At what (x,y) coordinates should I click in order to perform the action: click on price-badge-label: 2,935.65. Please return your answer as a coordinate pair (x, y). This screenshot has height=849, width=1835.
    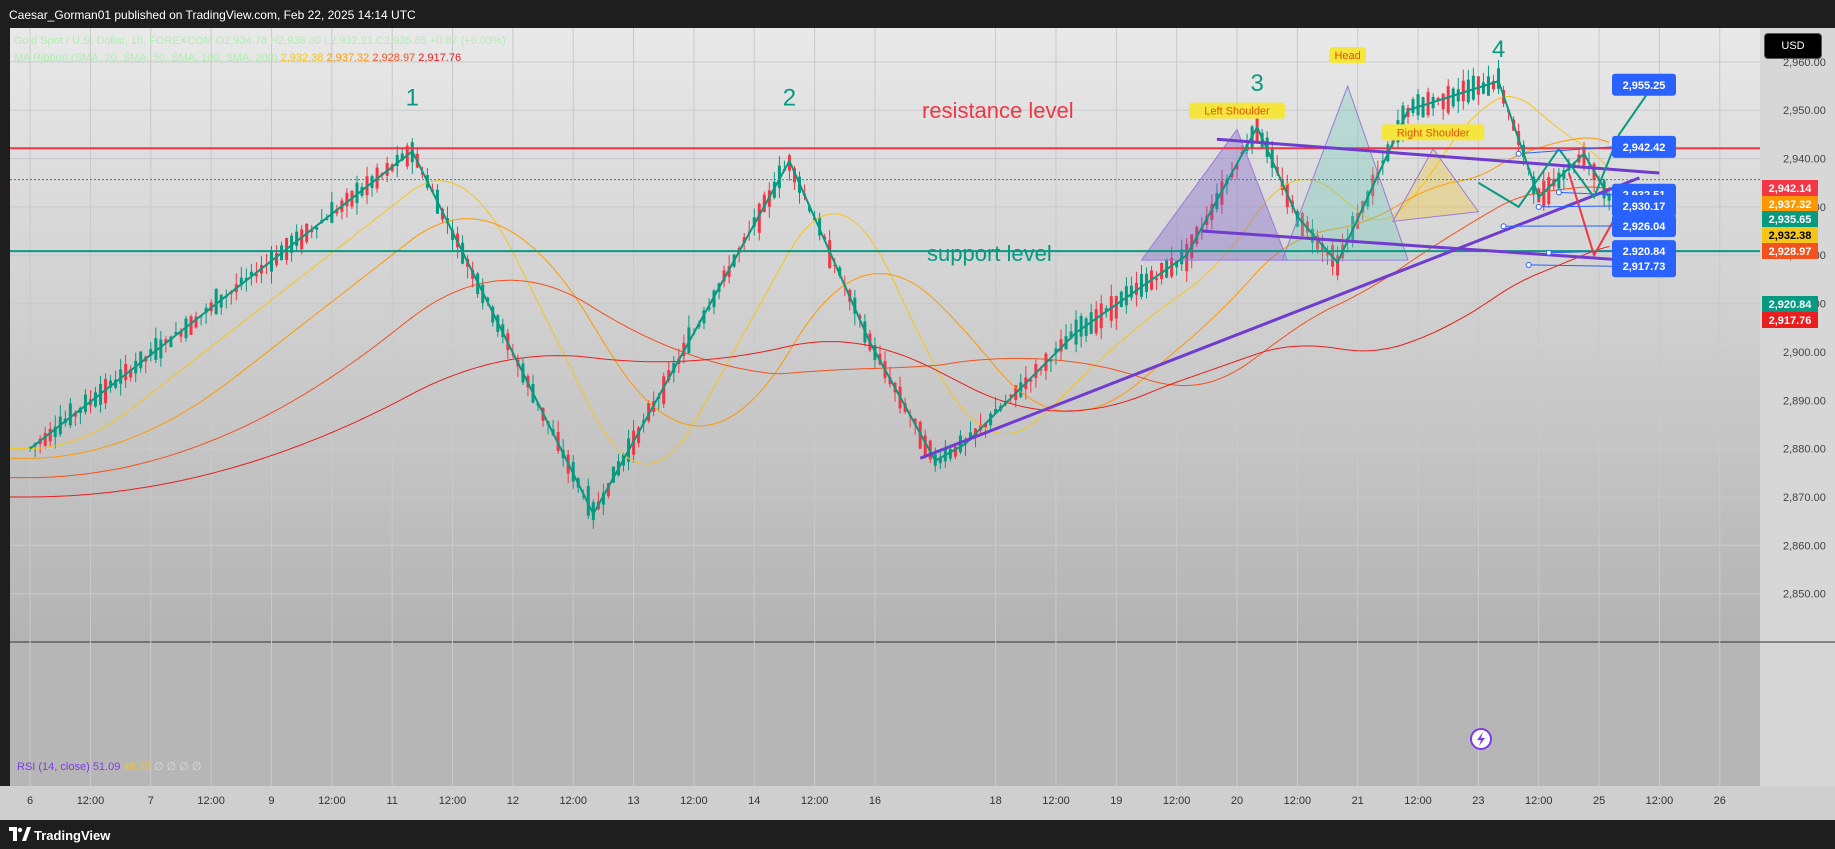
    Looking at the image, I should click on (1790, 220).